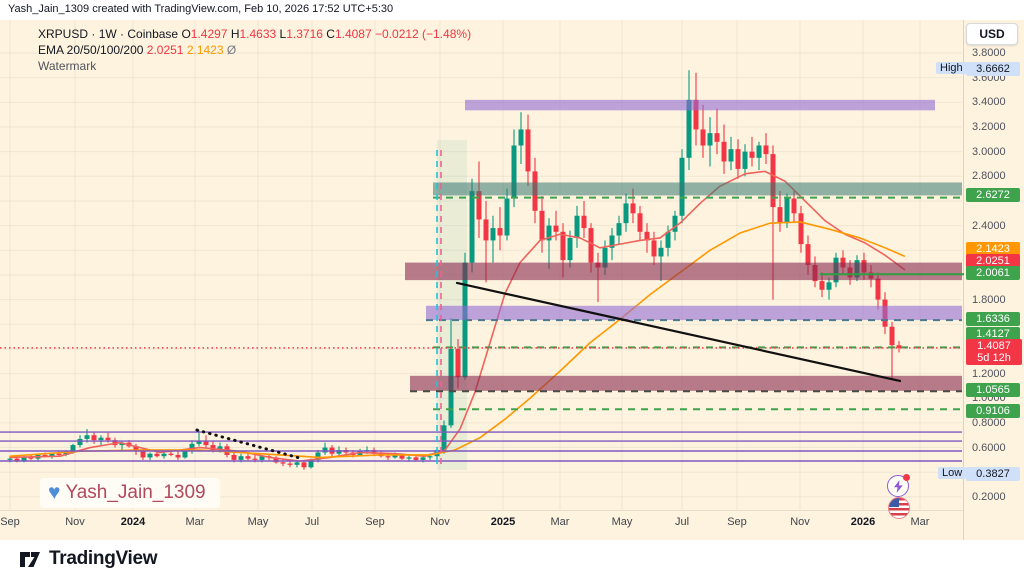  What do you see at coordinates (993, 474) in the screenshot?
I see `price-level-label: 0.3827` at bounding box center [993, 474].